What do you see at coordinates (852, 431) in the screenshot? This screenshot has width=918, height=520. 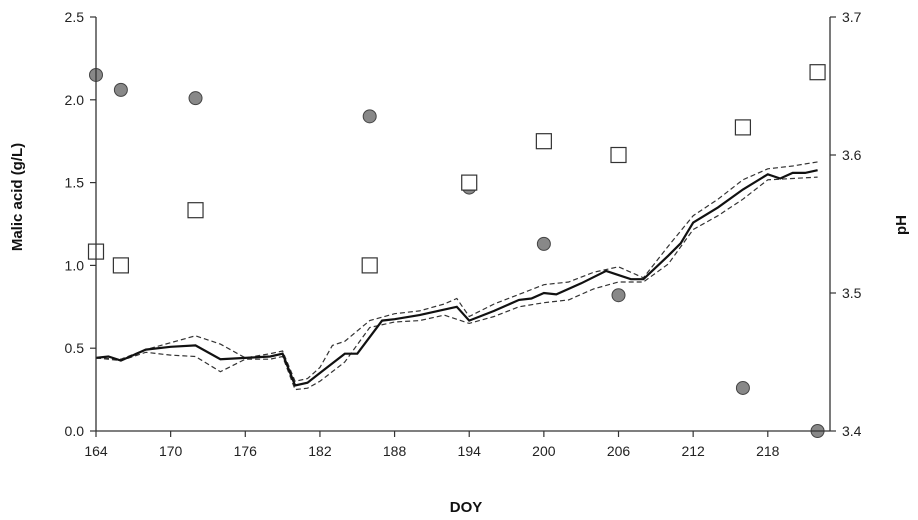 I see `y2-tick-label: 3.4` at bounding box center [852, 431].